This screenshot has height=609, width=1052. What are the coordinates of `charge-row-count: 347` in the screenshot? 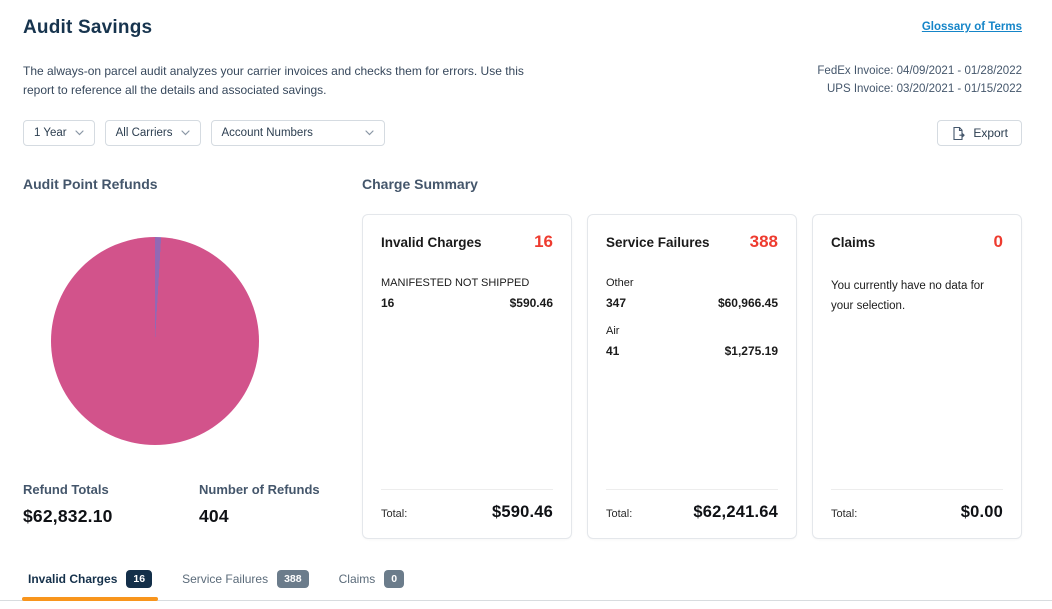 It's located at (616, 303).